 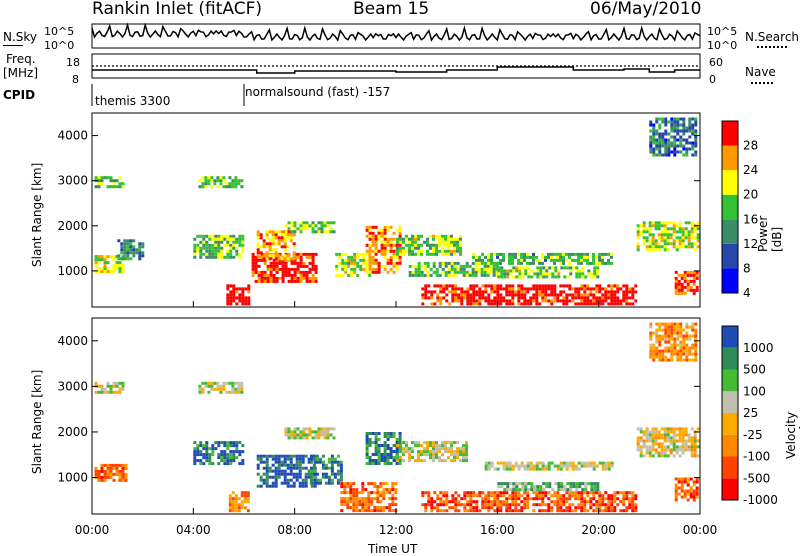 What do you see at coordinates (13, 45) in the screenshot?
I see `nsky-legend-line` at bounding box center [13, 45].